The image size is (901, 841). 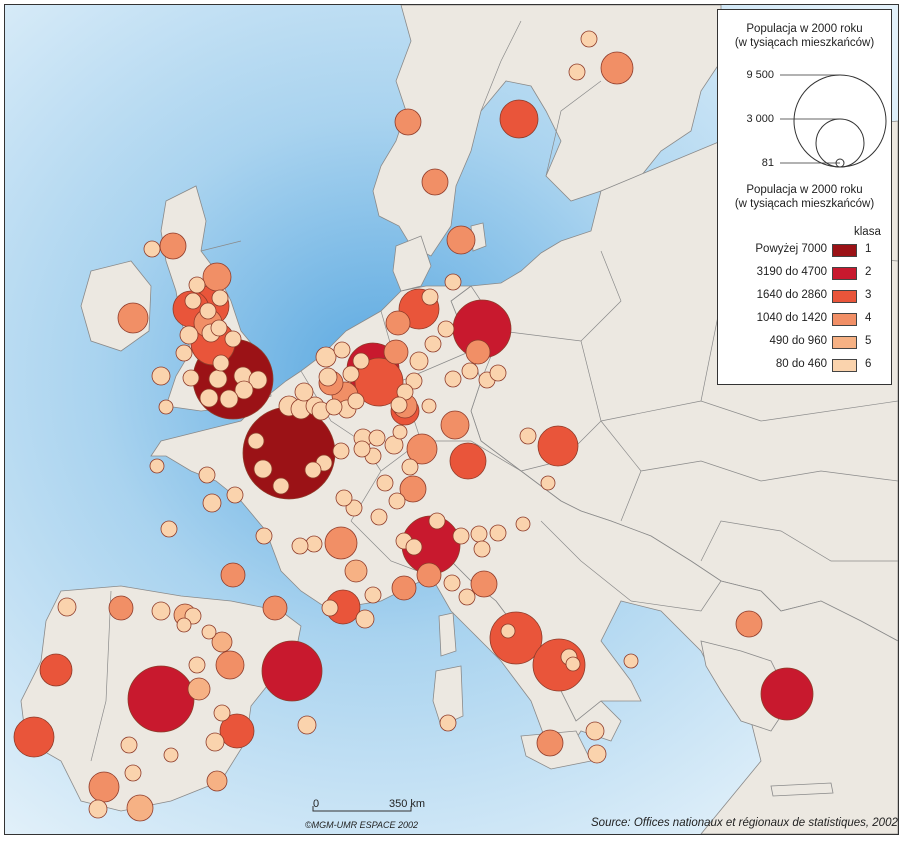 What do you see at coordinates (833, 121) in the screenshot?
I see `size-legend-circles` at bounding box center [833, 121].